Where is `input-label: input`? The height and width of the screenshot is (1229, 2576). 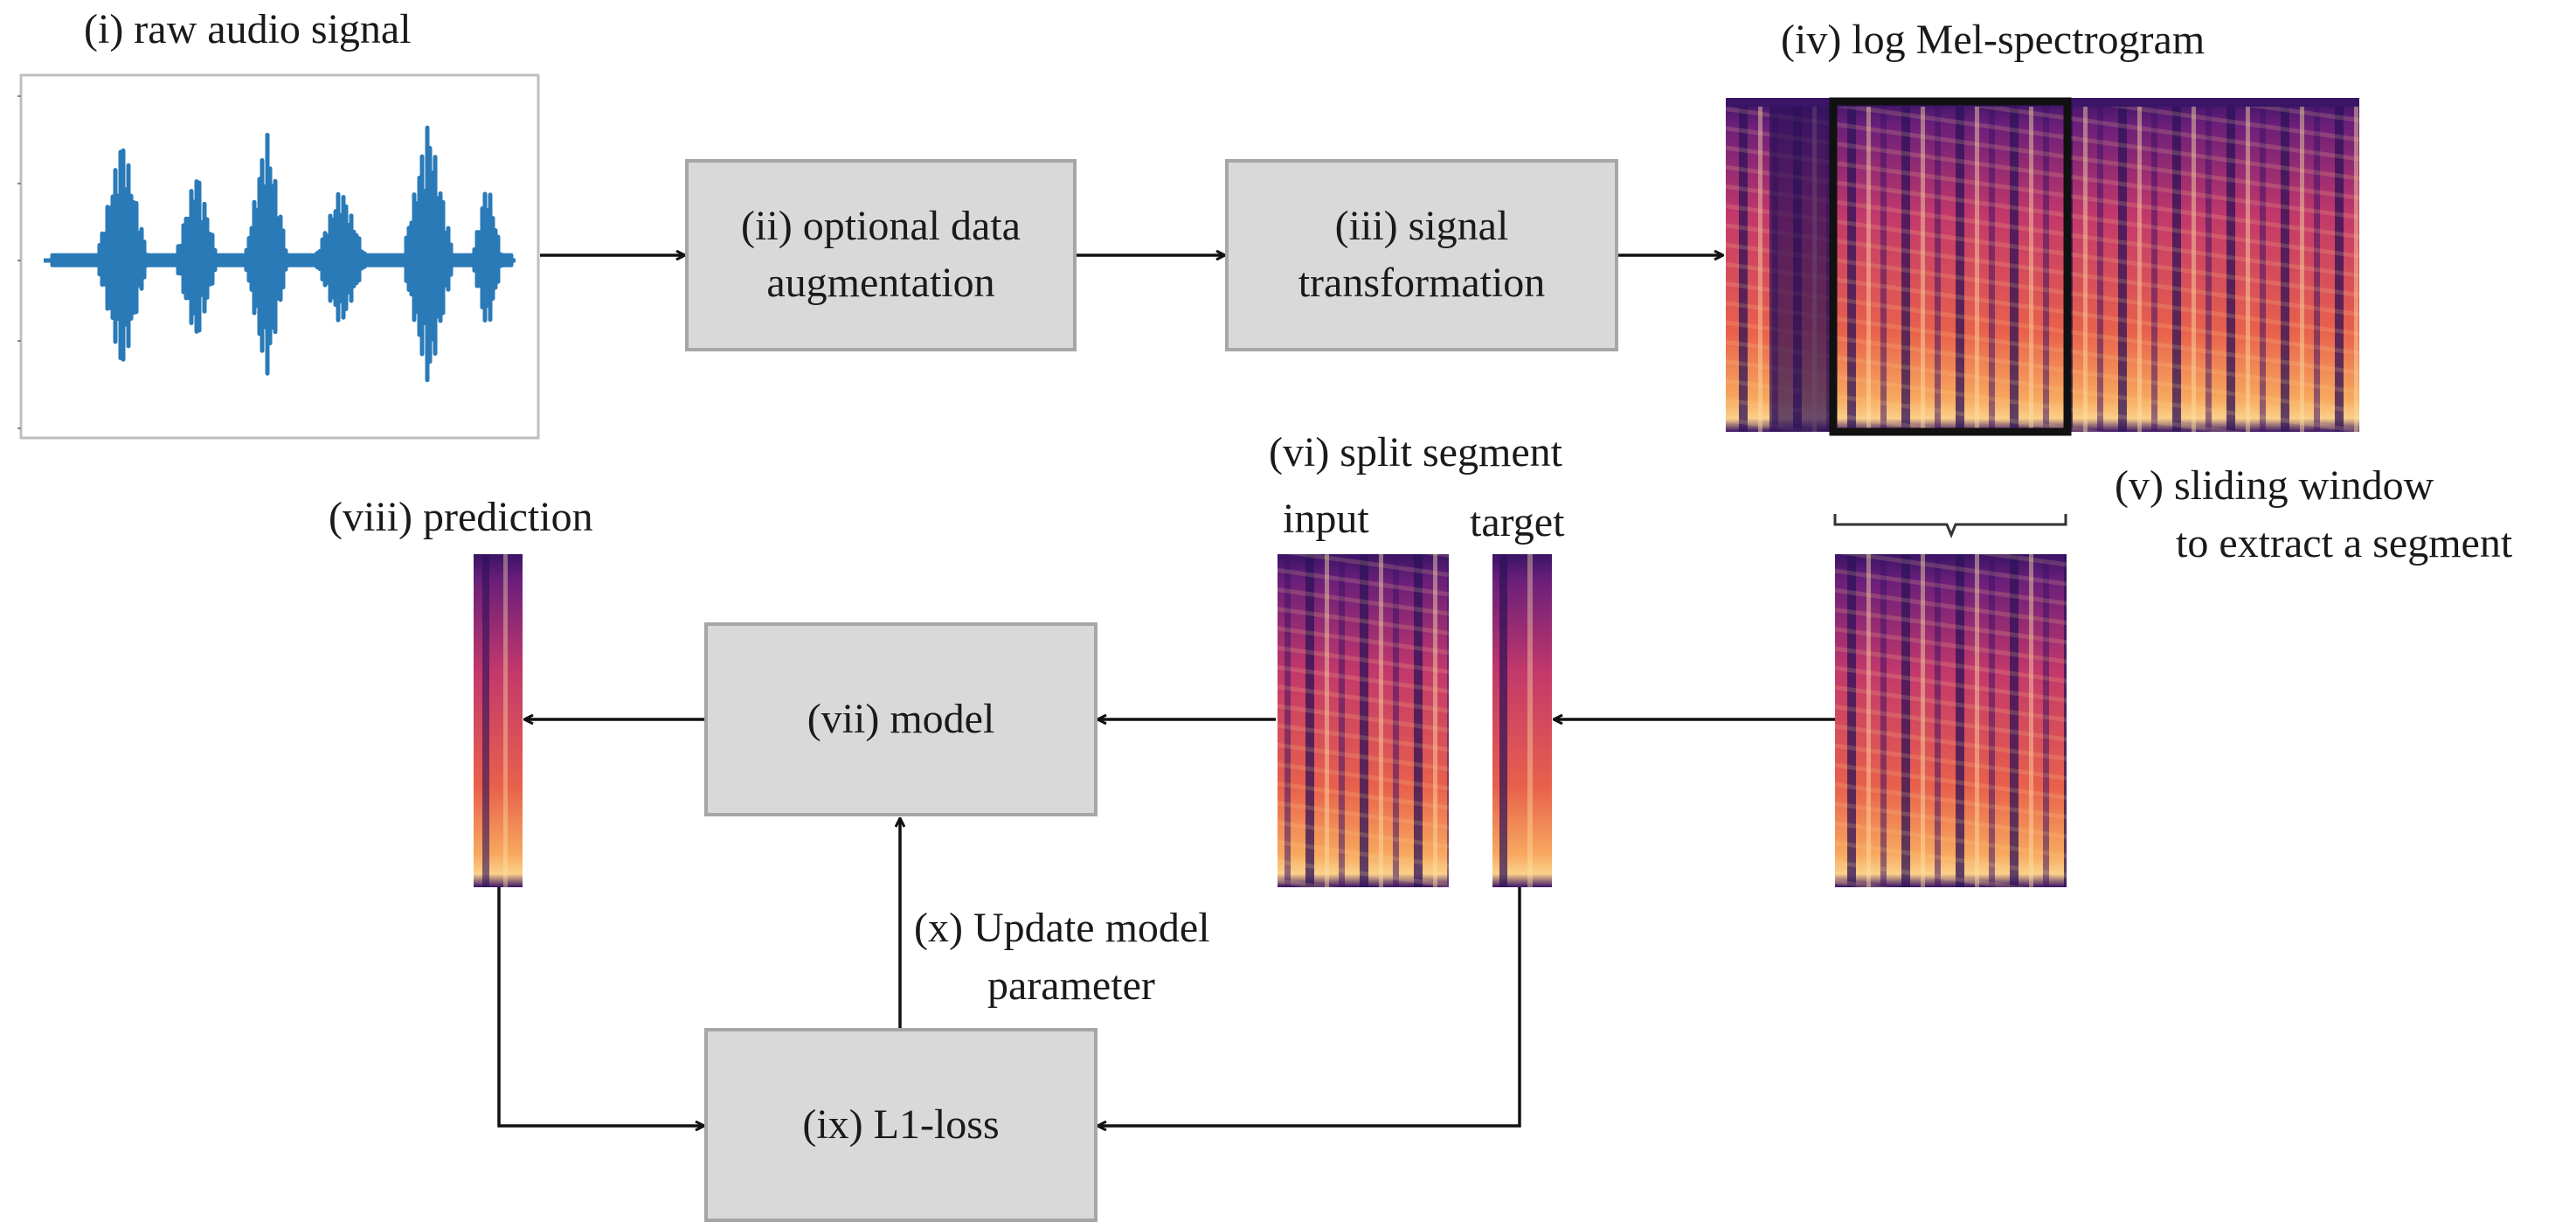 input-label: input is located at coordinates (1326, 519).